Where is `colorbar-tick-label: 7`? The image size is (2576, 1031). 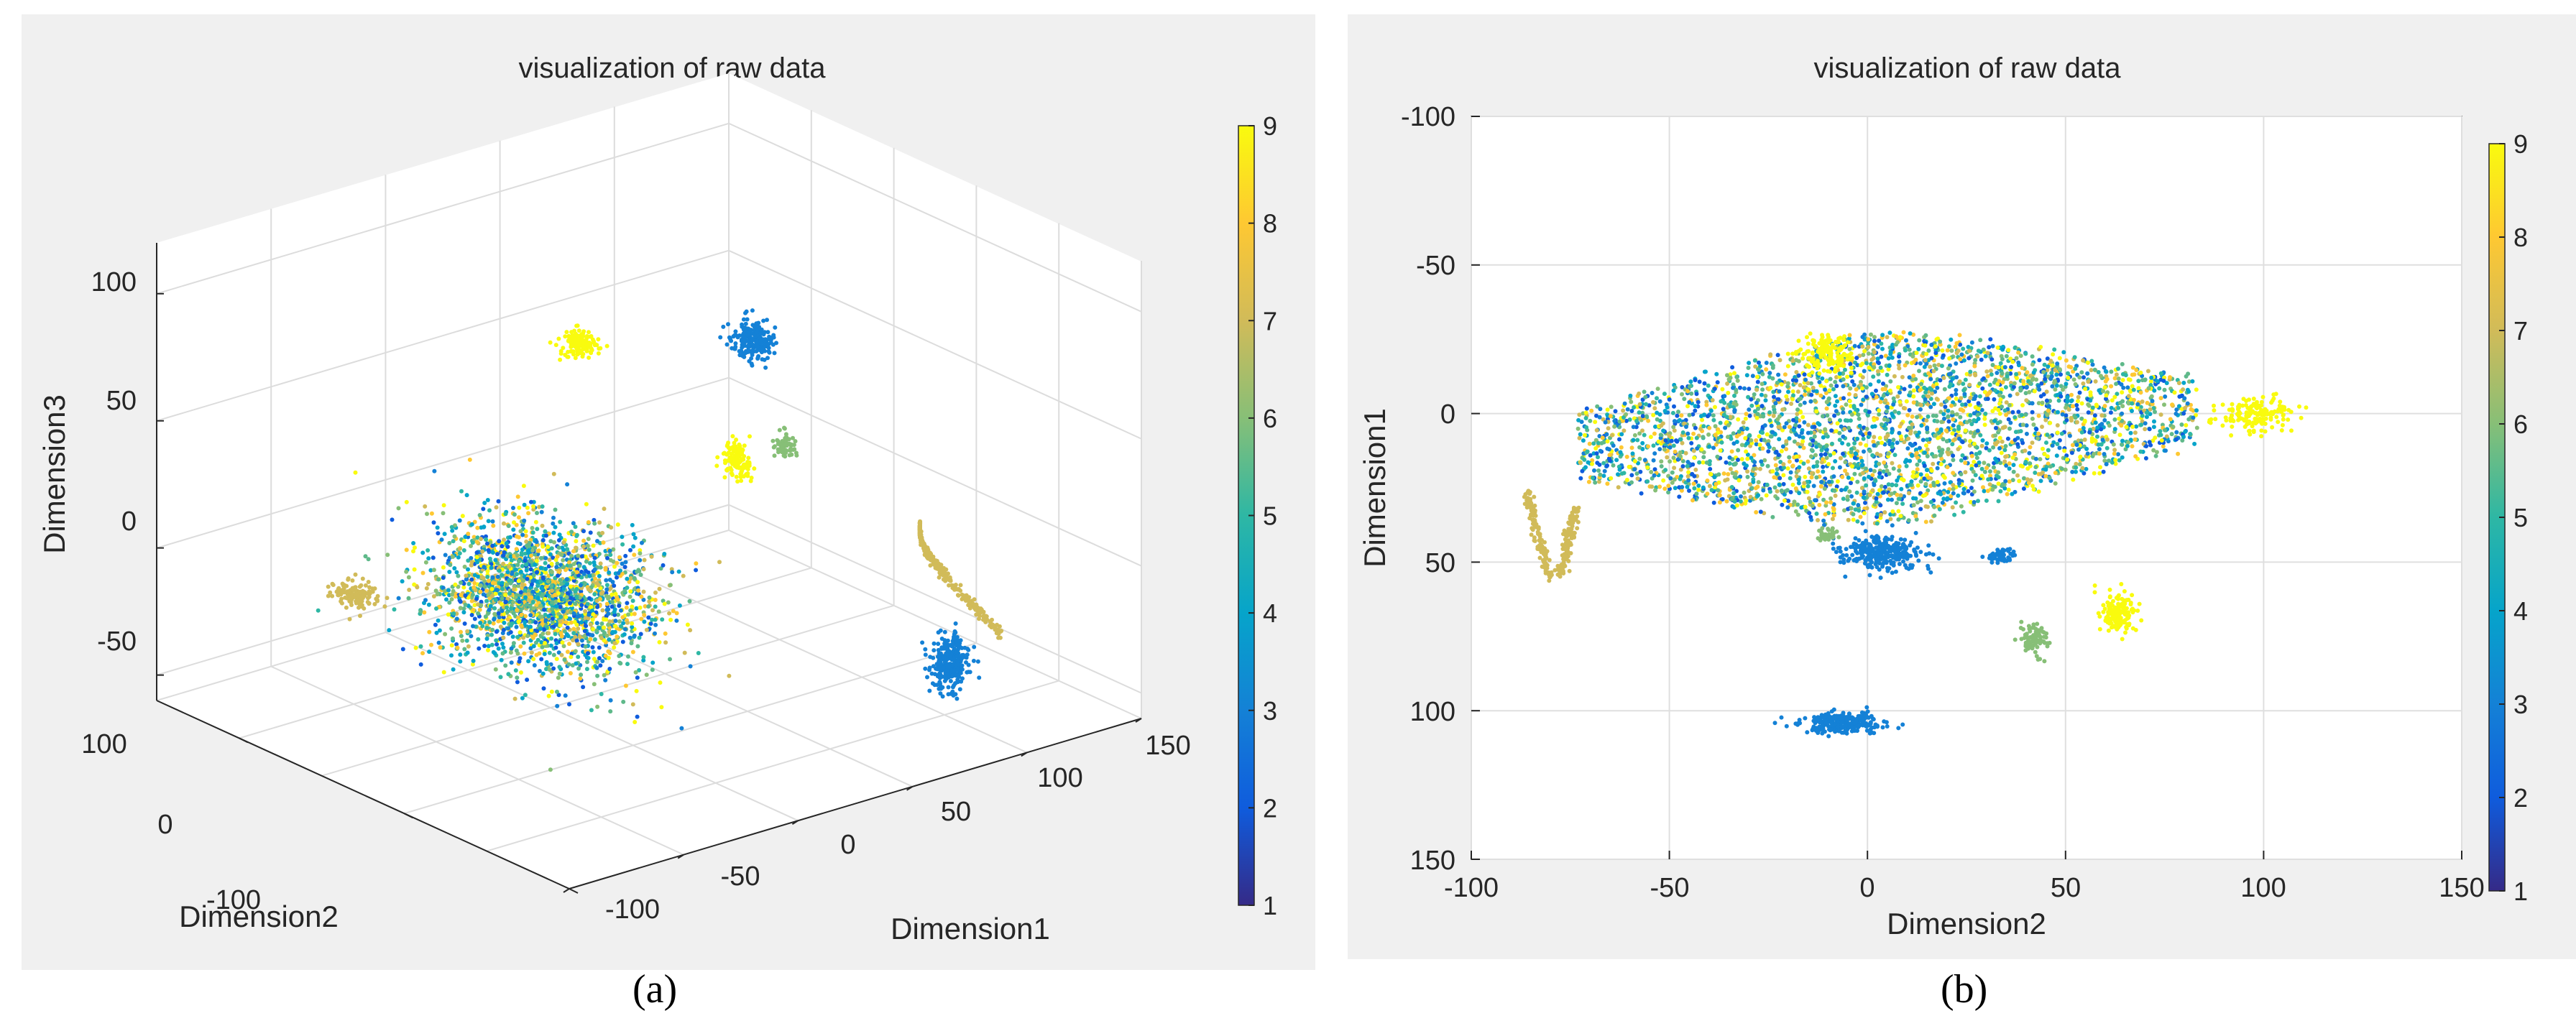
colorbar-tick-label: 7 is located at coordinates (1270, 321).